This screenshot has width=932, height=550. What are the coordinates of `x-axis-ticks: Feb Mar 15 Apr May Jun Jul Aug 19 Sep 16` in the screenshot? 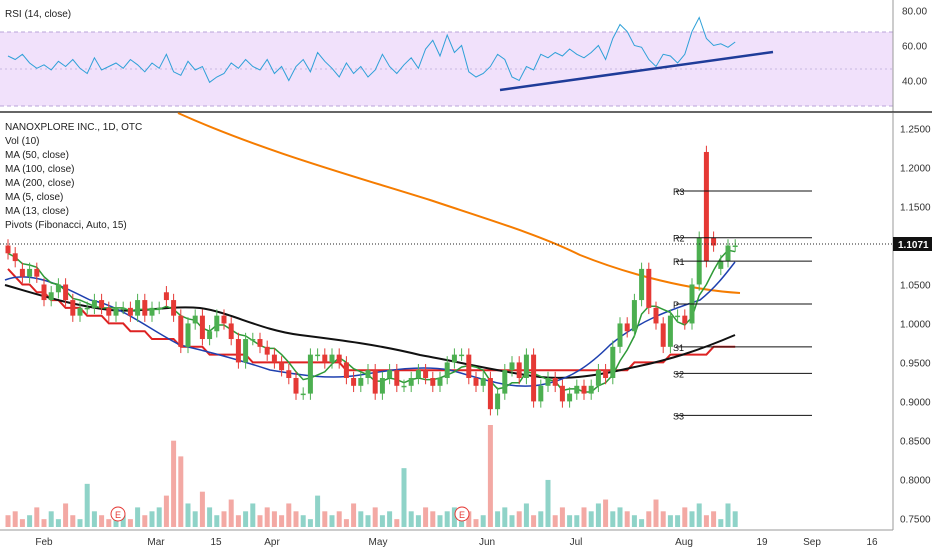 It's located at (456, 542).